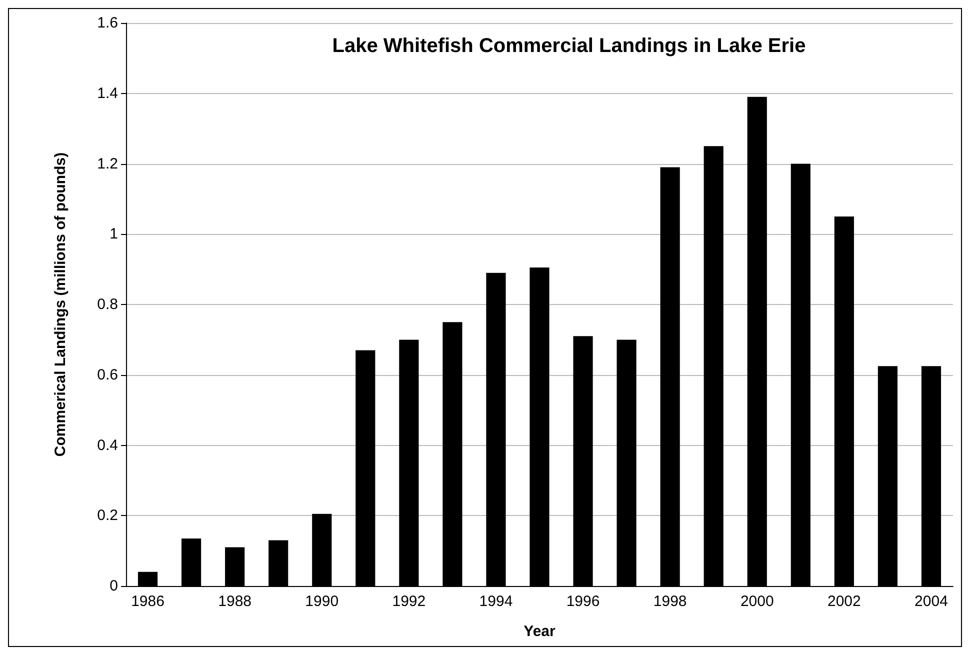  Describe the element at coordinates (757, 601) in the screenshot. I see `x-tick-label: 2000` at that location.